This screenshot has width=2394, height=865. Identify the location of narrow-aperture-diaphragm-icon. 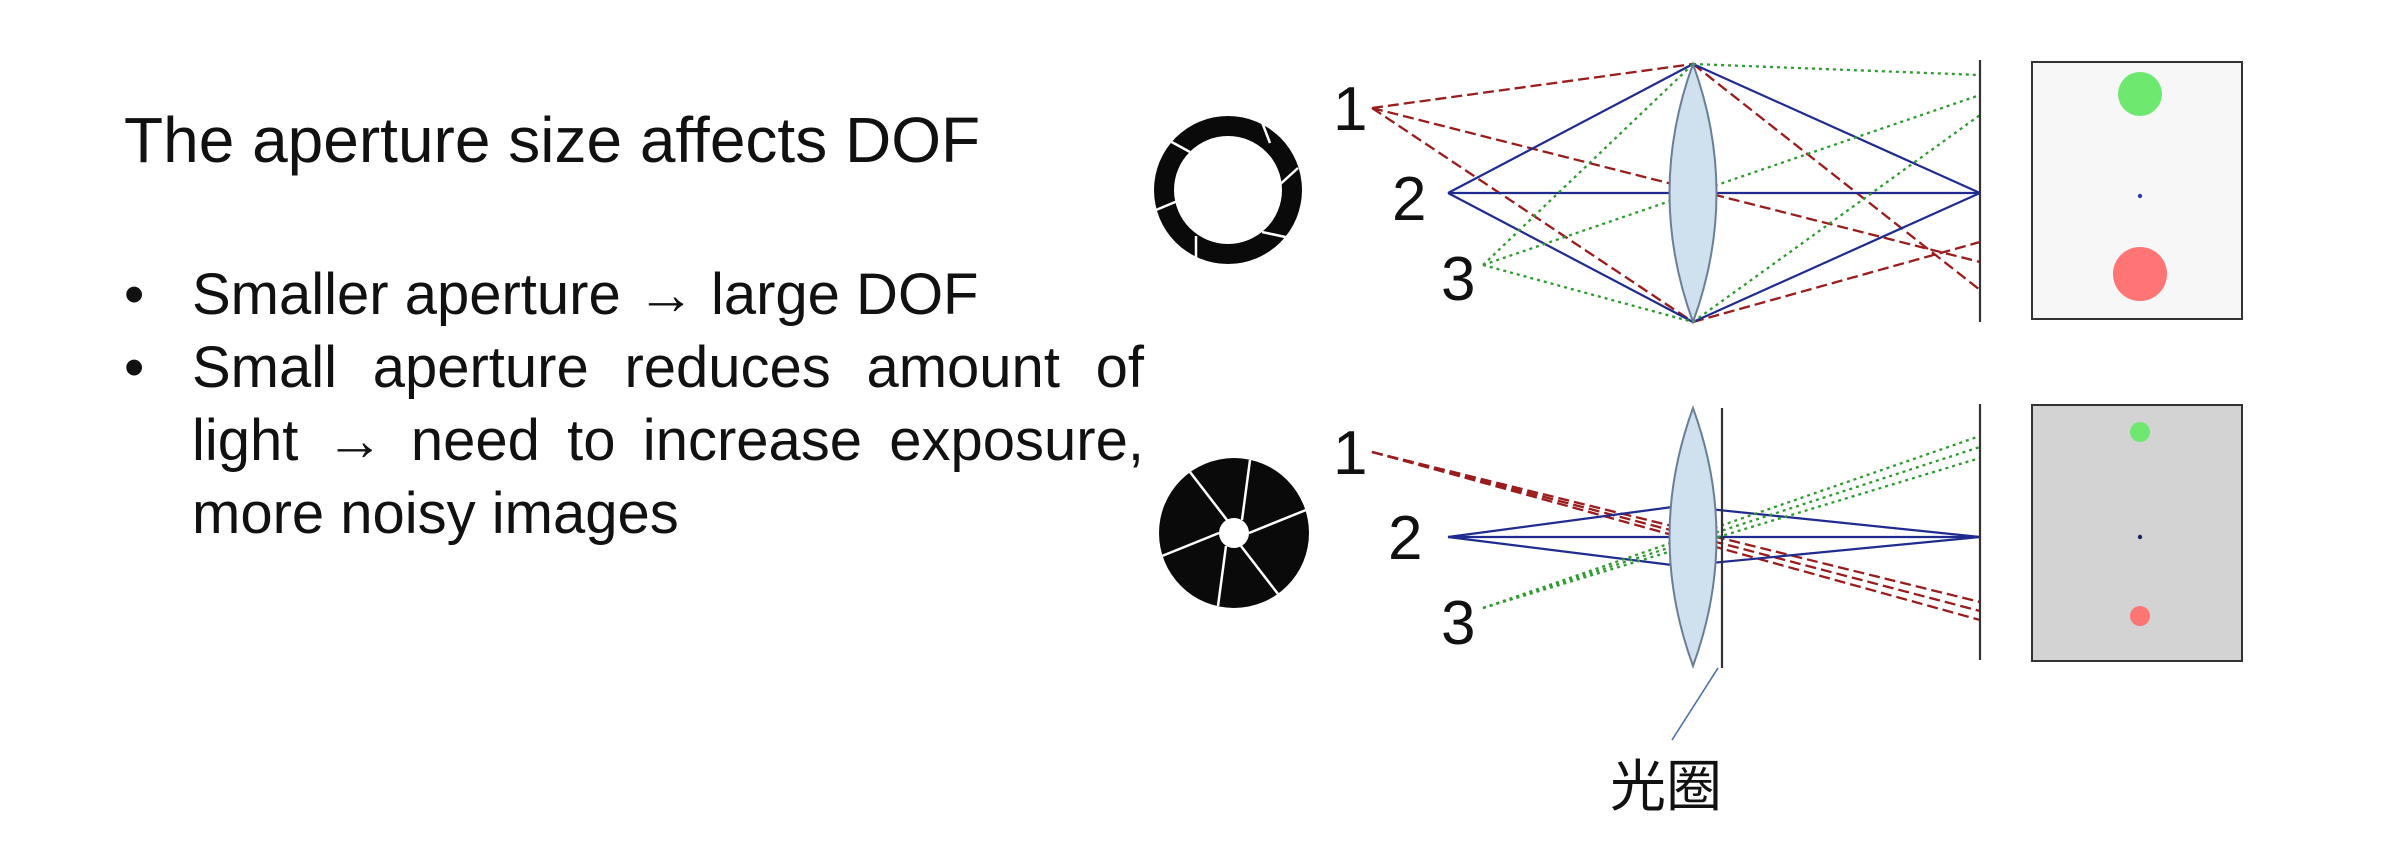
(1234, 533).